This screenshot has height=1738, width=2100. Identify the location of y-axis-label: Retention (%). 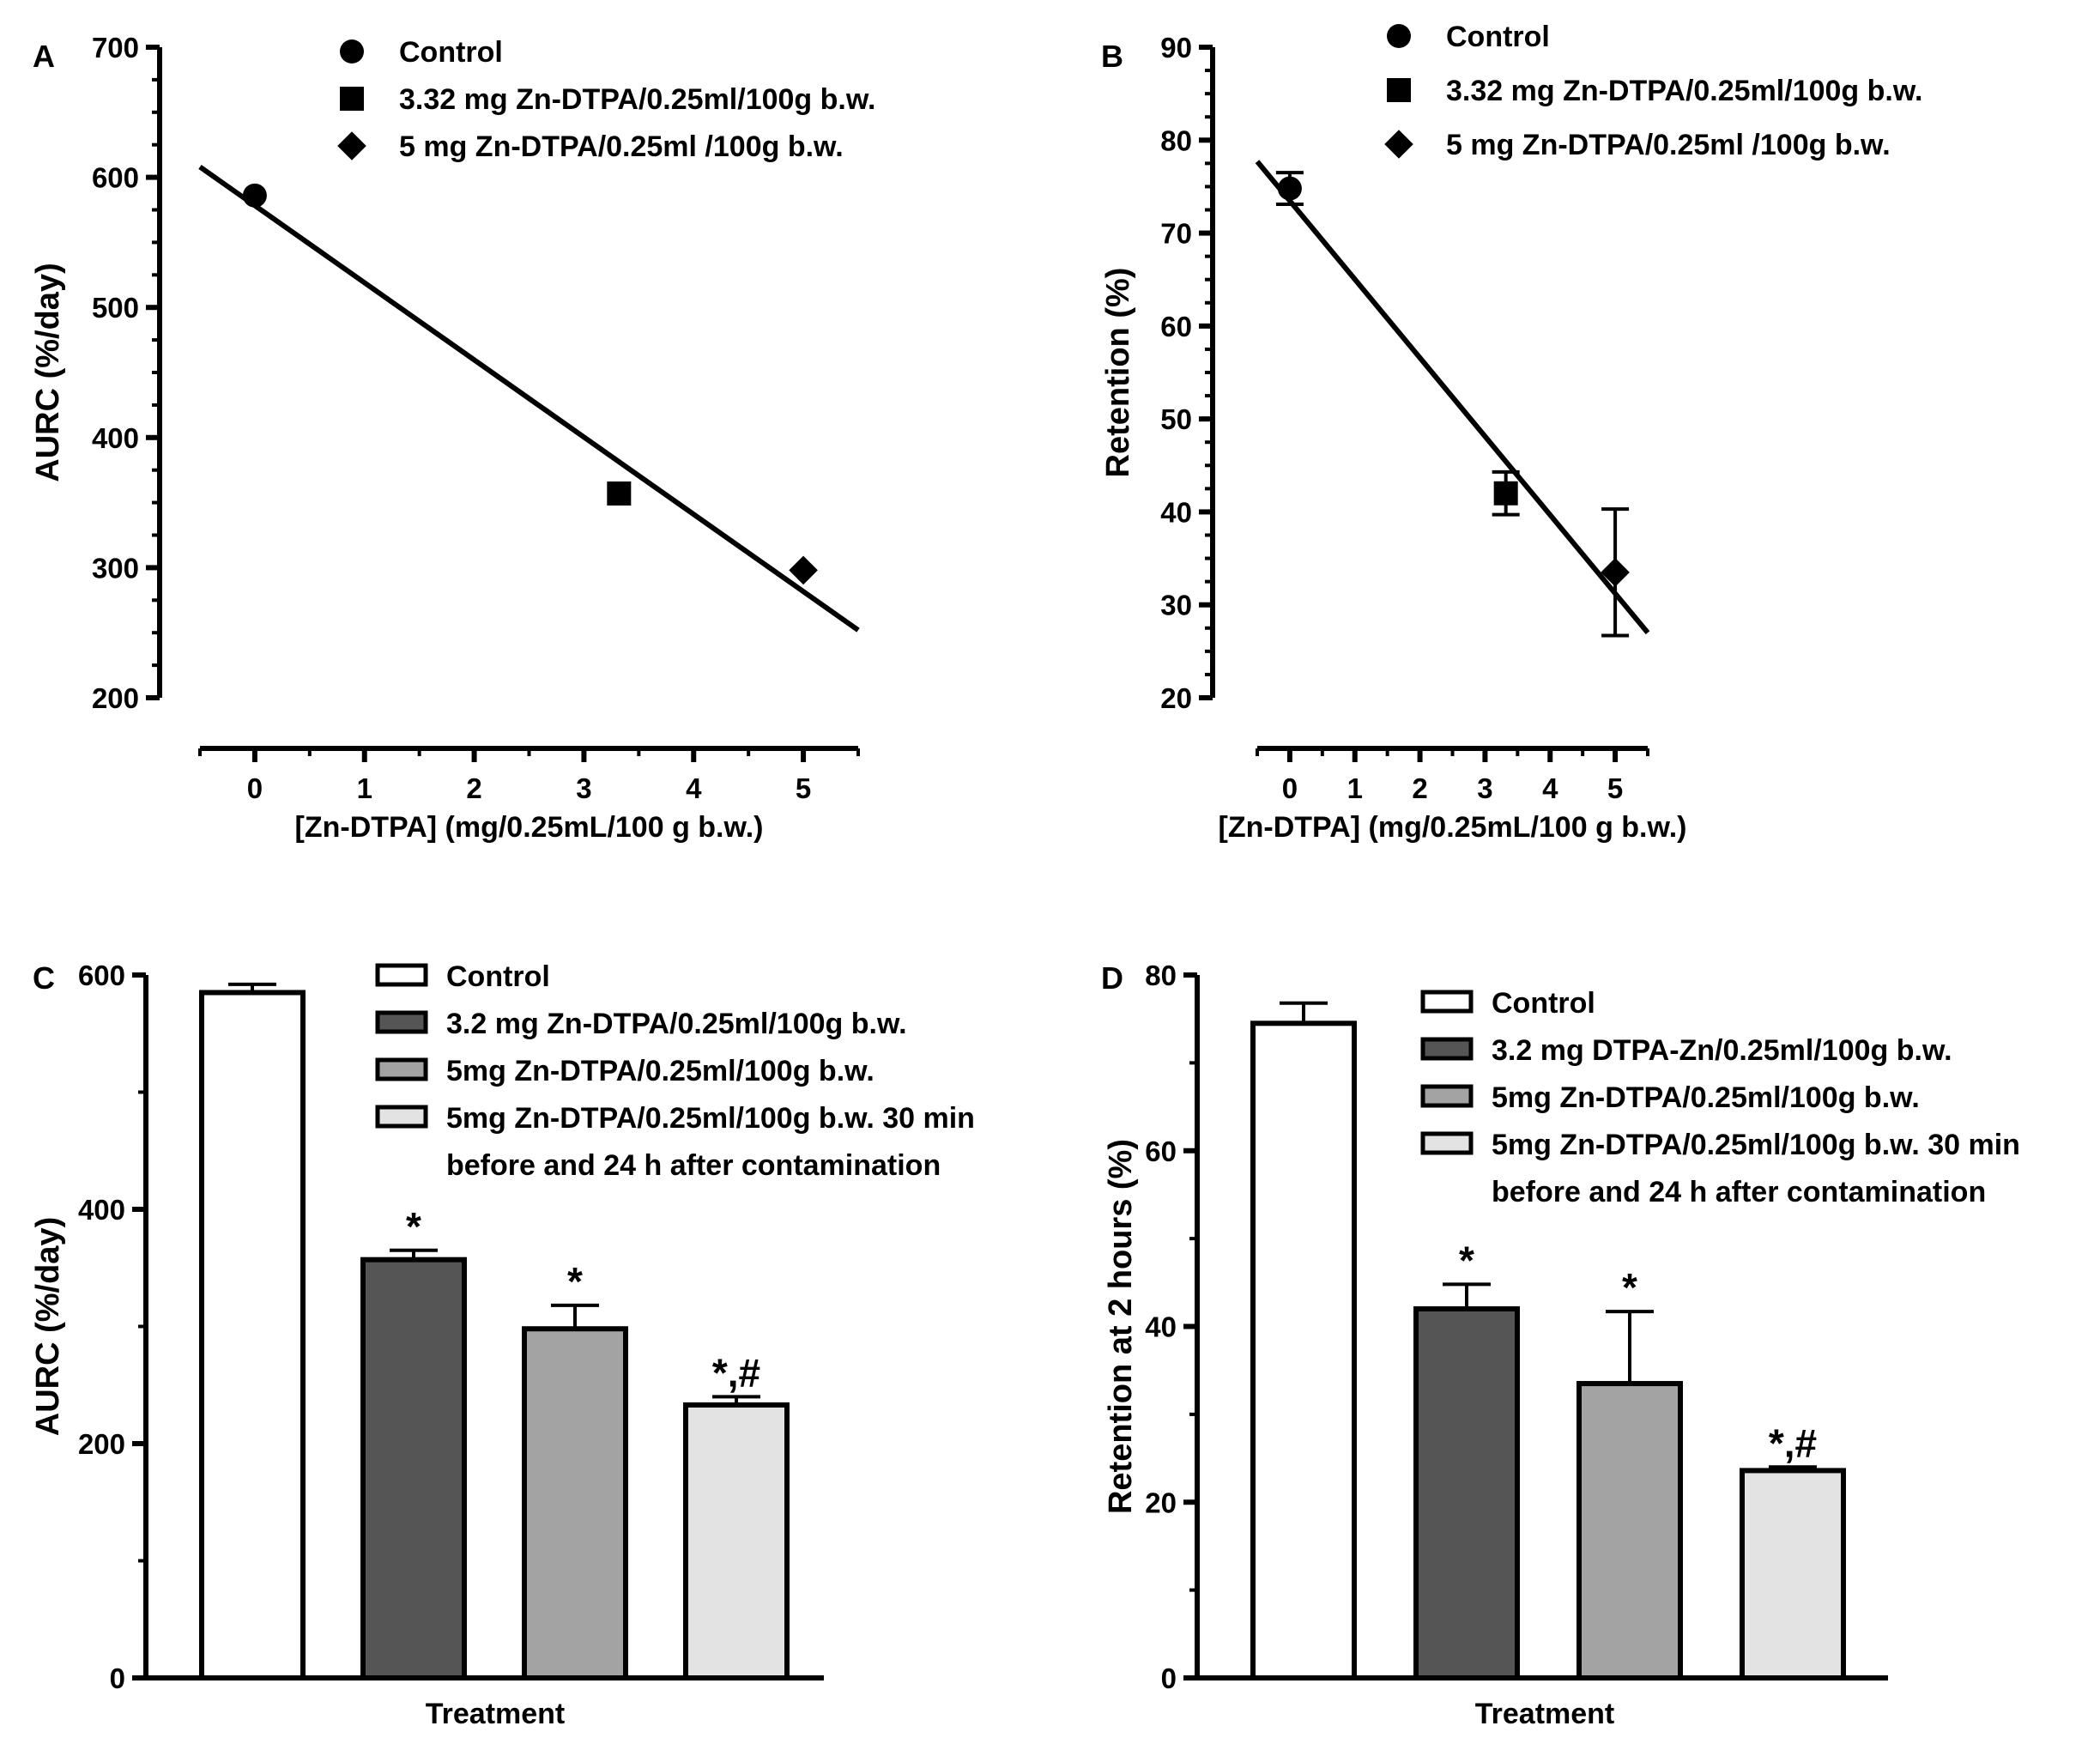
(1118, 373).